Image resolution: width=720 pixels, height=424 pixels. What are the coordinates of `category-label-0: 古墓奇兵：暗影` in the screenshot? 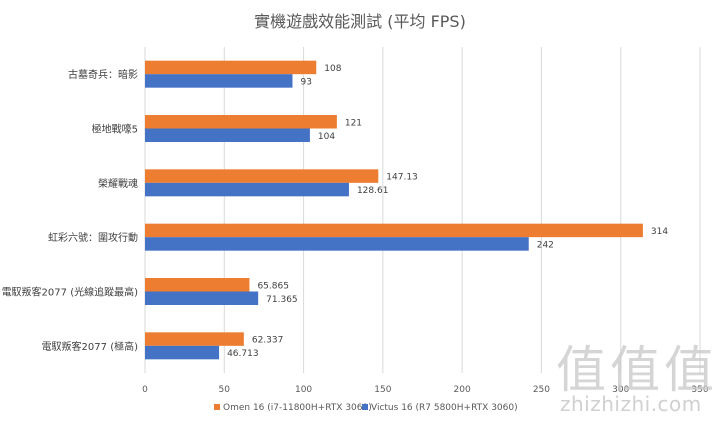 It's located at (103, 74).